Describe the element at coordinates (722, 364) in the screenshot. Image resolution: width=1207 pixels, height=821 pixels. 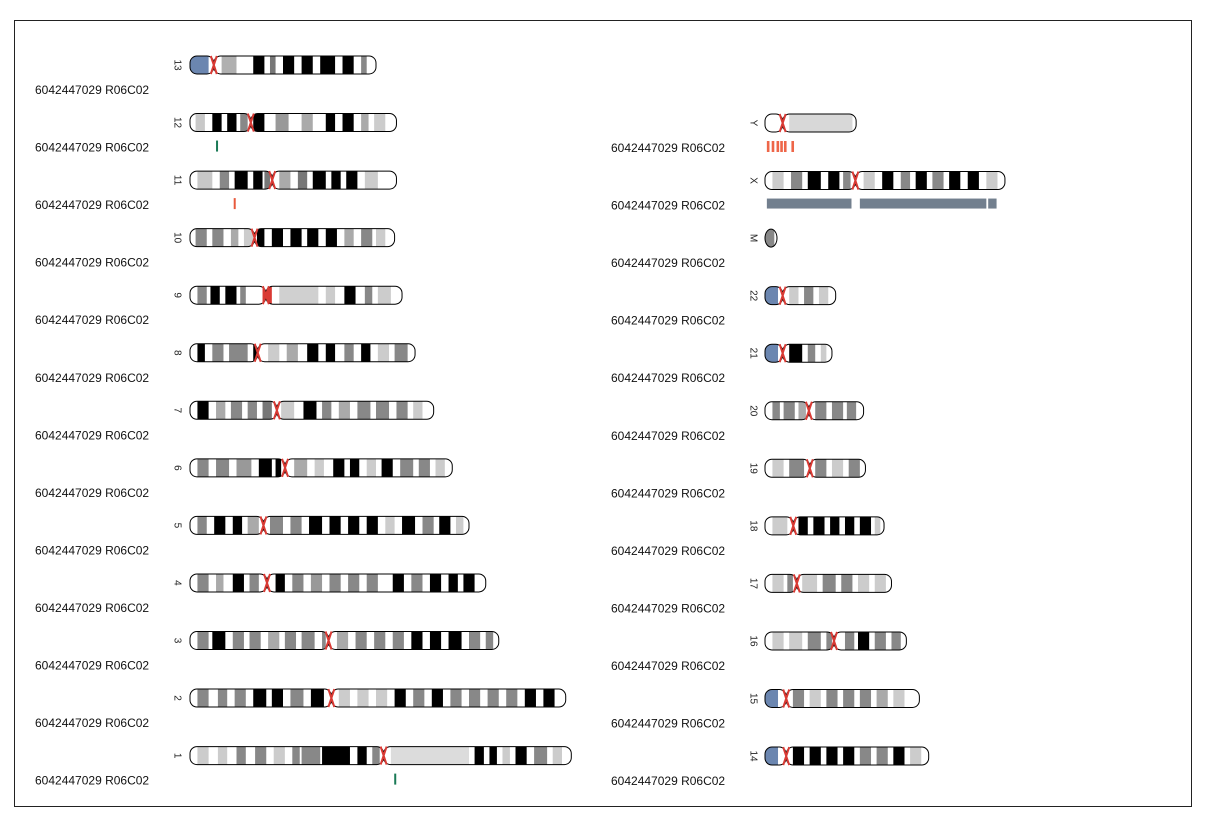
I see `chromosome-21: 21 6042447029 R06C02` at that location.